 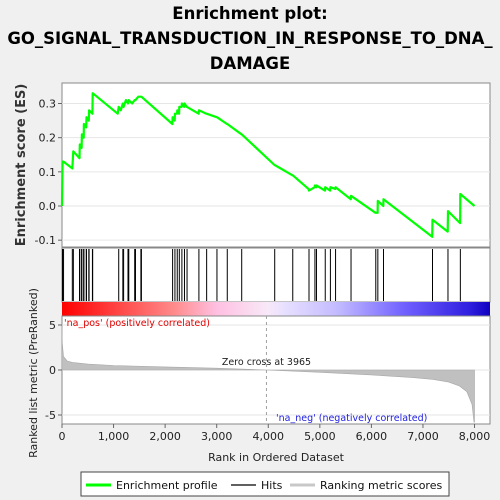 I want to click on hits-panel, so click(x=276, y=275).